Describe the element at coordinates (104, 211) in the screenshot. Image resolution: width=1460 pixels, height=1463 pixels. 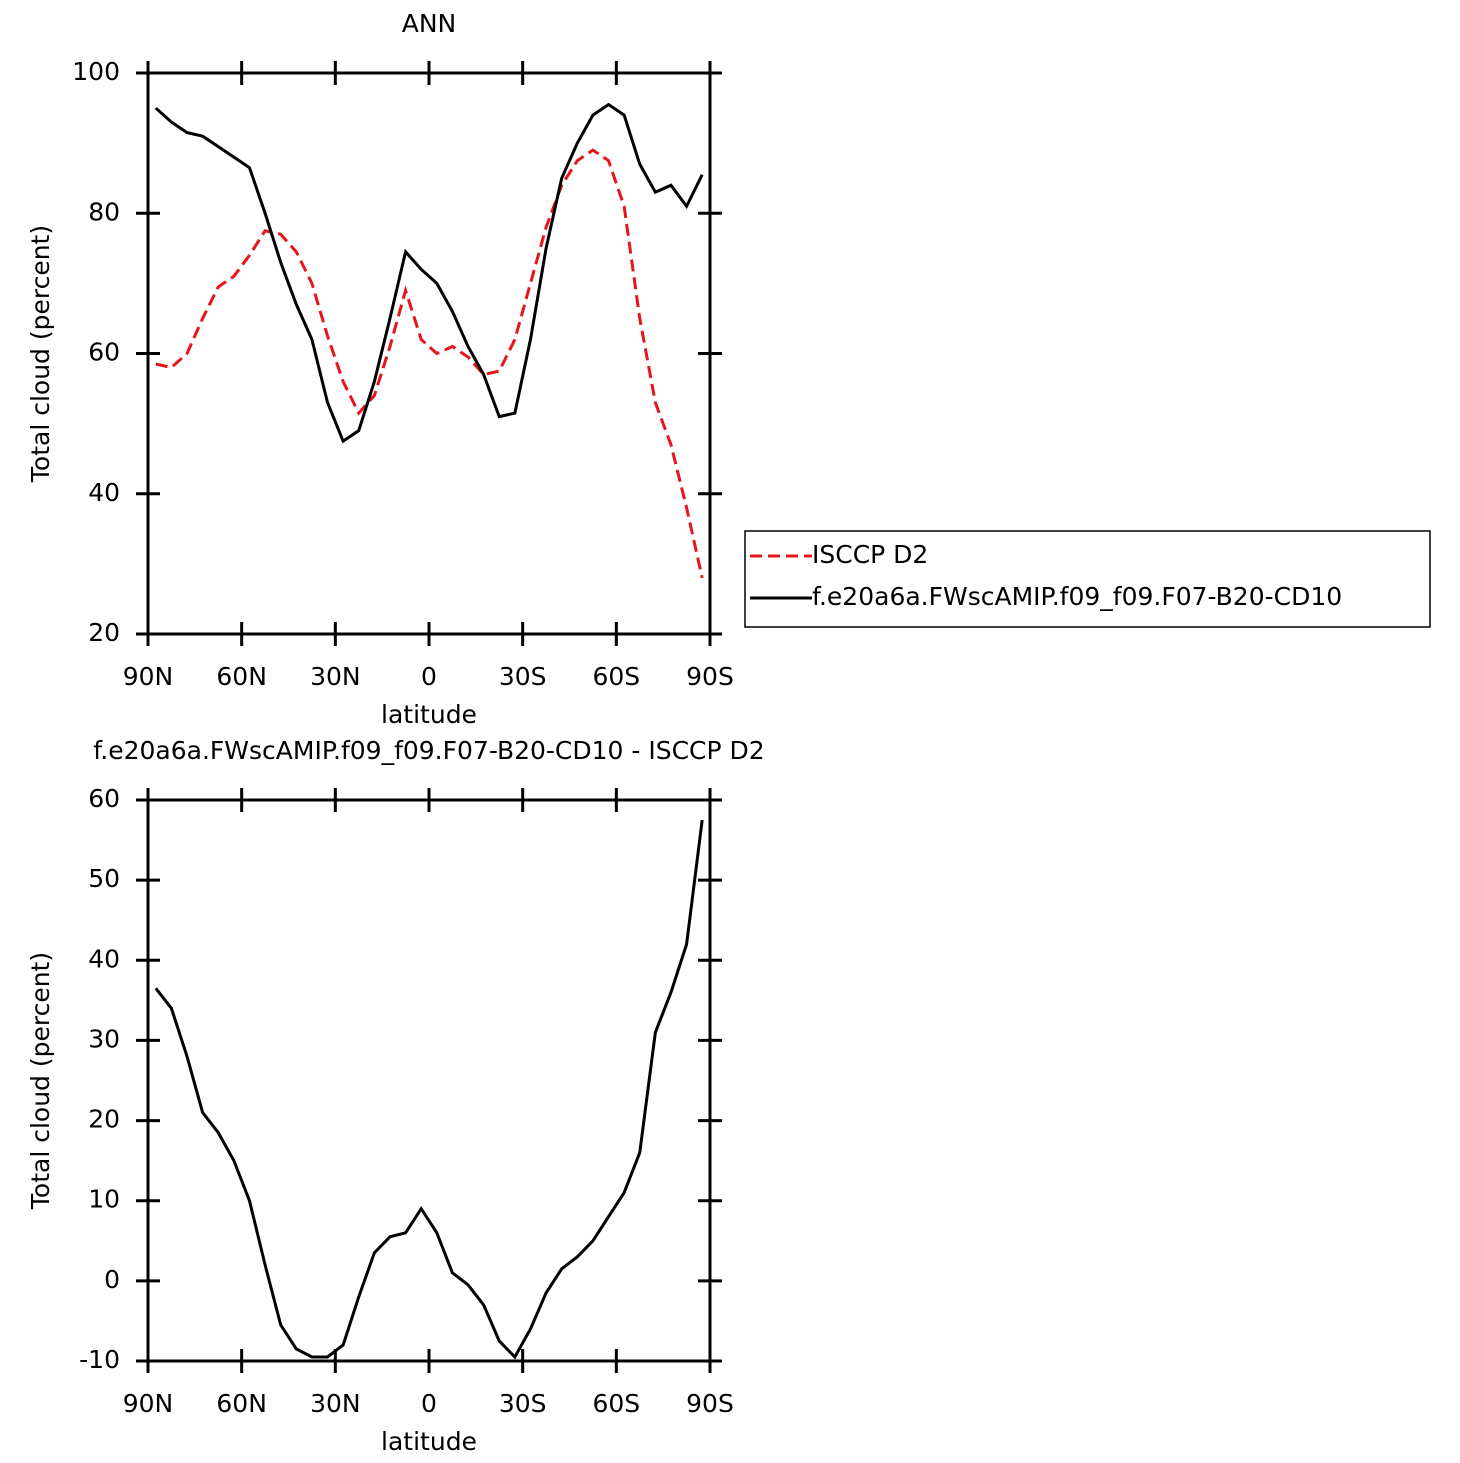
I see `y-tick-label: 80` at that location.